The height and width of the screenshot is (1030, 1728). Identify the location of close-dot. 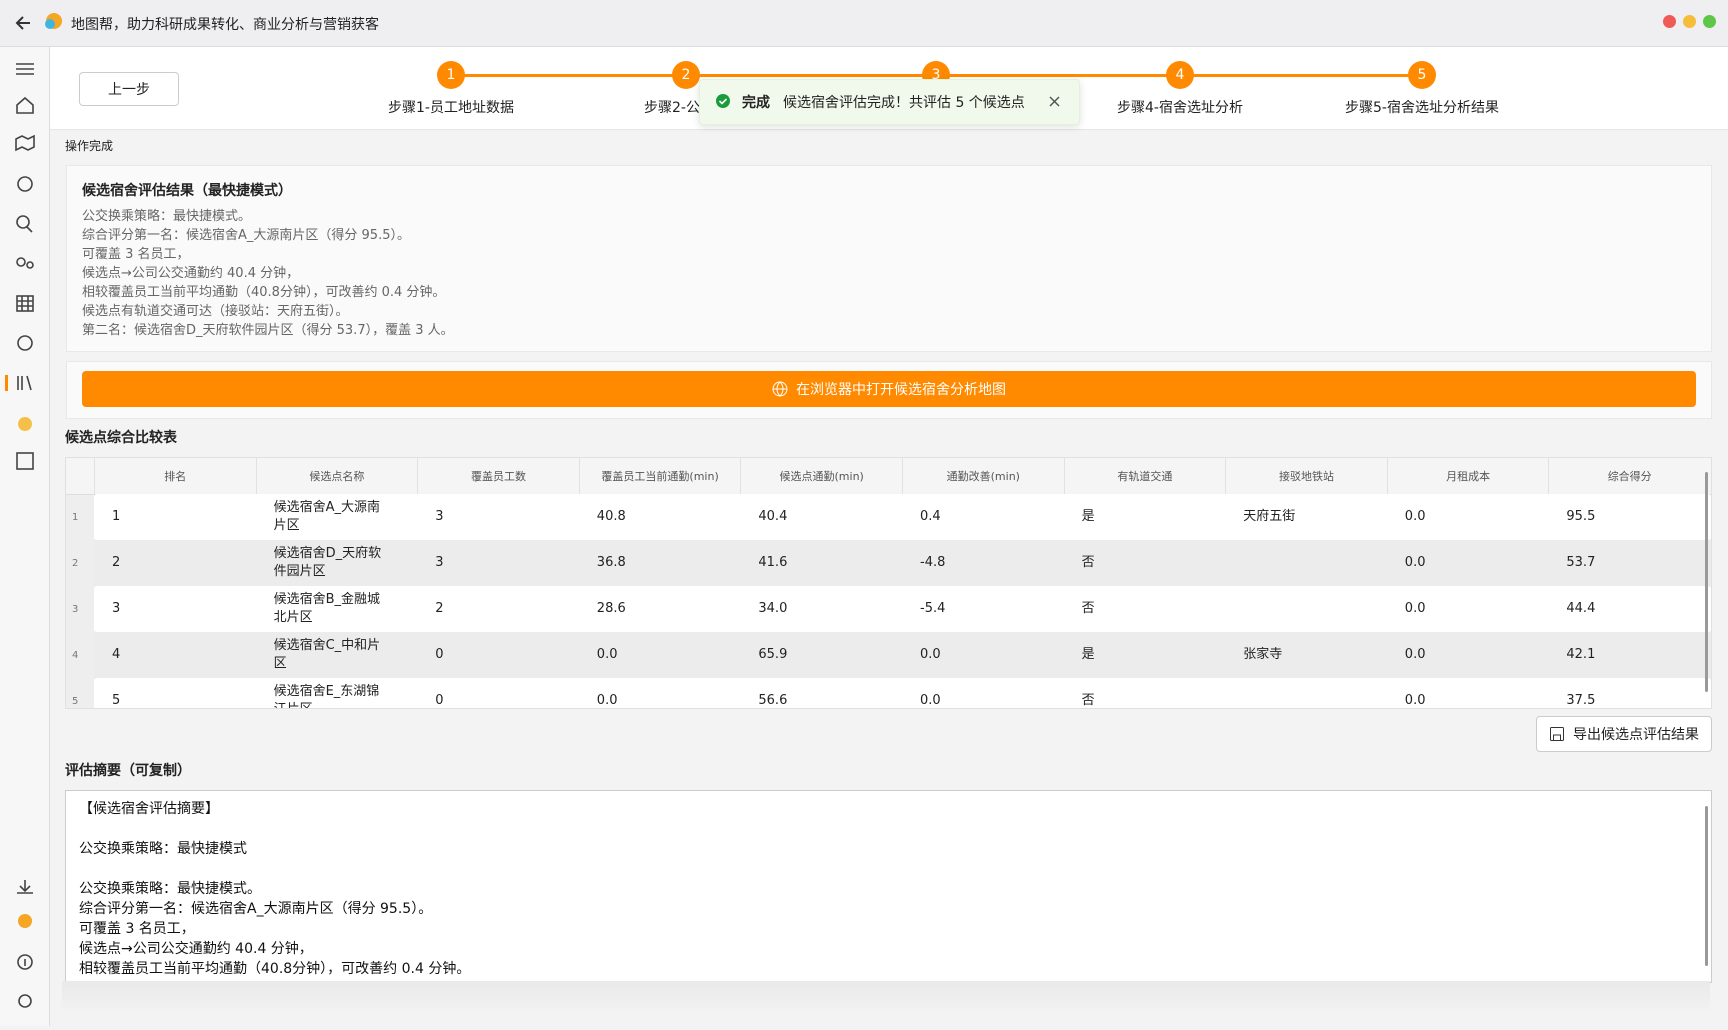
(1669, 21).